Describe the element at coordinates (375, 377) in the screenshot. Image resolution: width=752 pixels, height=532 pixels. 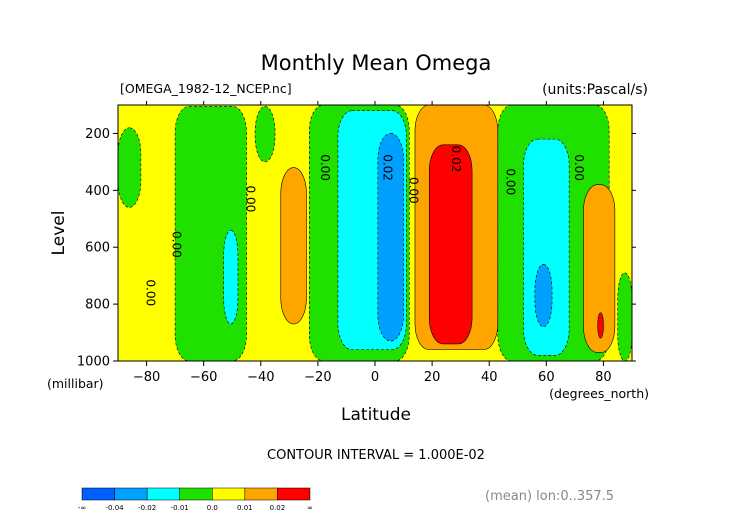
I see `x-tick-label: 0` at that location.